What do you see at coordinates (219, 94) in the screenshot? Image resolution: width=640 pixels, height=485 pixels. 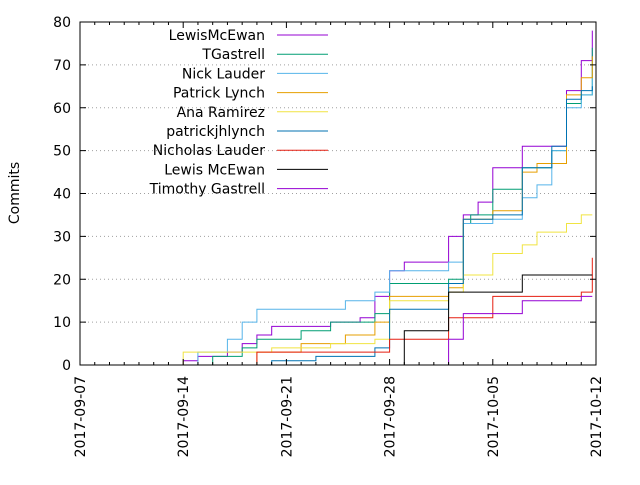 I see `legend-label-patrick-lynch: Patrick Lynch` at bounding box center [219, 94].